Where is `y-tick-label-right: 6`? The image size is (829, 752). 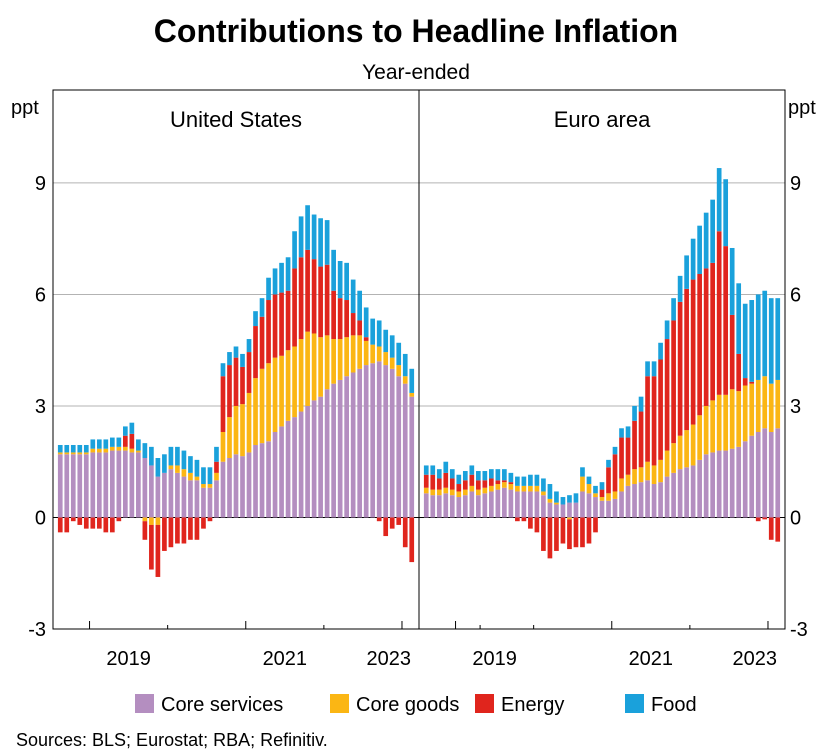
y-tick-label-right: 6 is located at coordinates (795, 295).